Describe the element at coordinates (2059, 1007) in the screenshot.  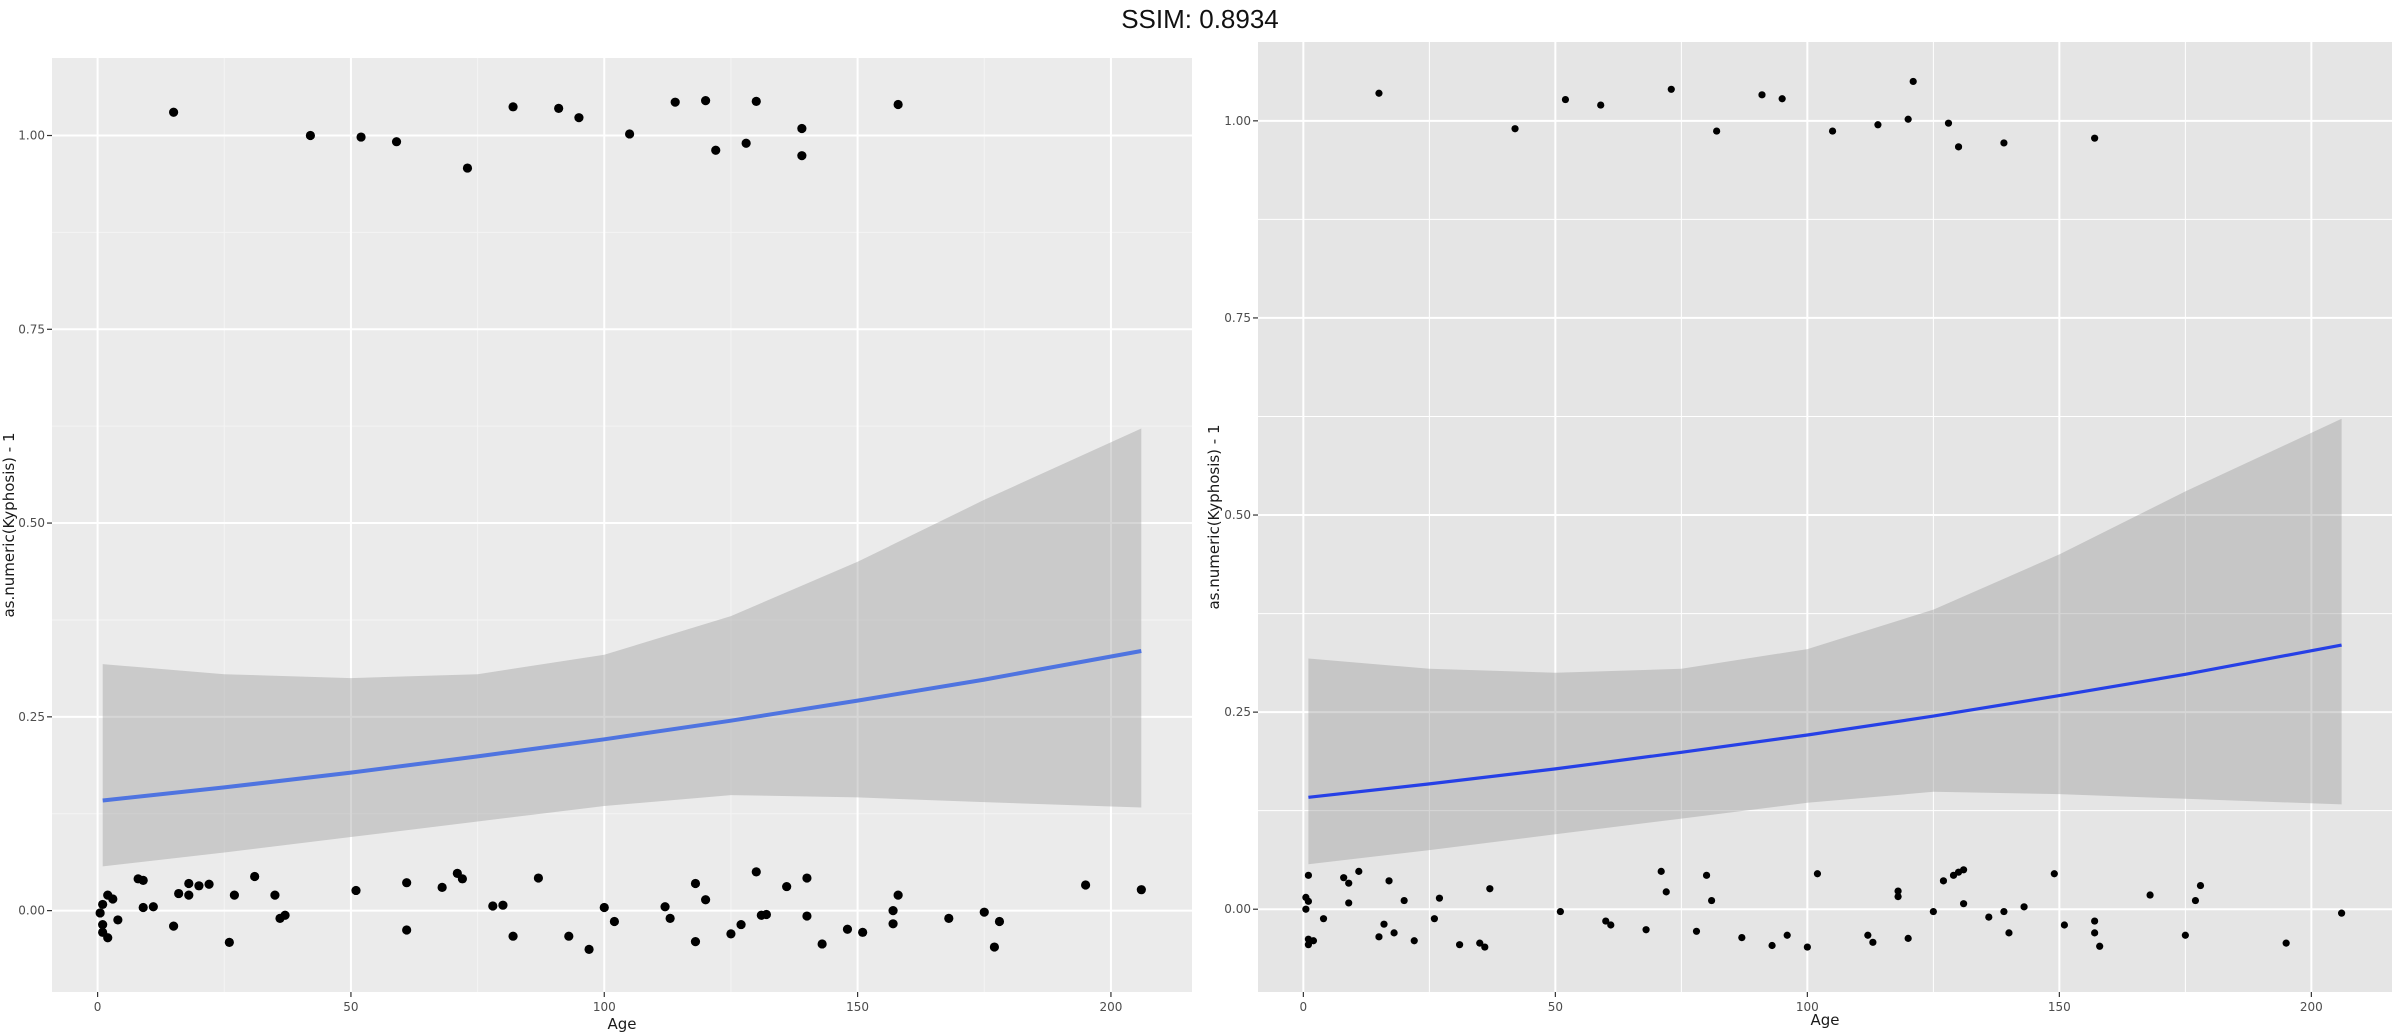
I see `x-tick-label: 150` at that location.